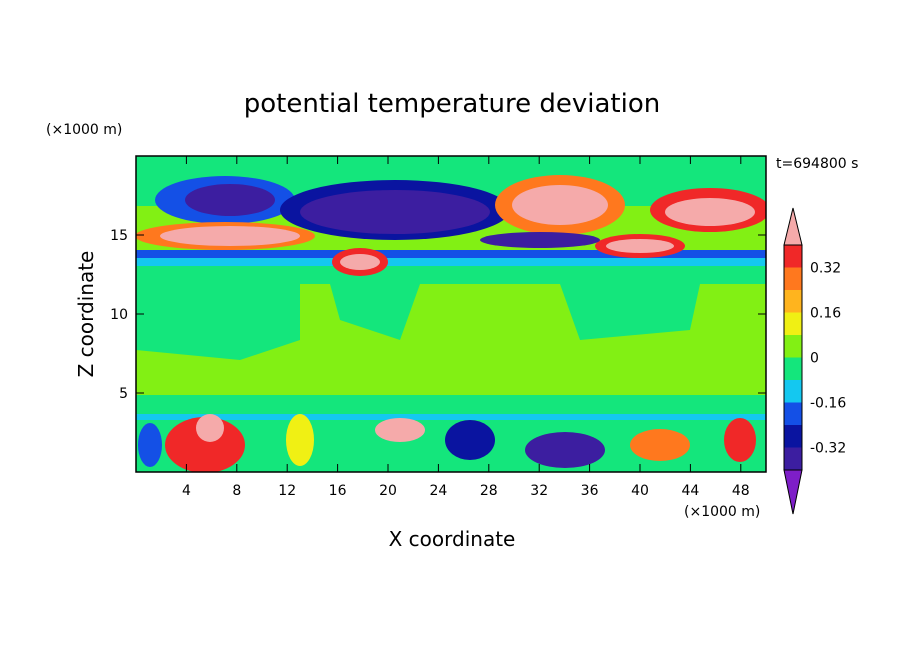 Image resolution: width=904 pixels, height=654 pixels. What do you see at coordinates (793, 492) in the screenshot?
I see `colorbar-min-triangle` at bounding box center [793, 492].